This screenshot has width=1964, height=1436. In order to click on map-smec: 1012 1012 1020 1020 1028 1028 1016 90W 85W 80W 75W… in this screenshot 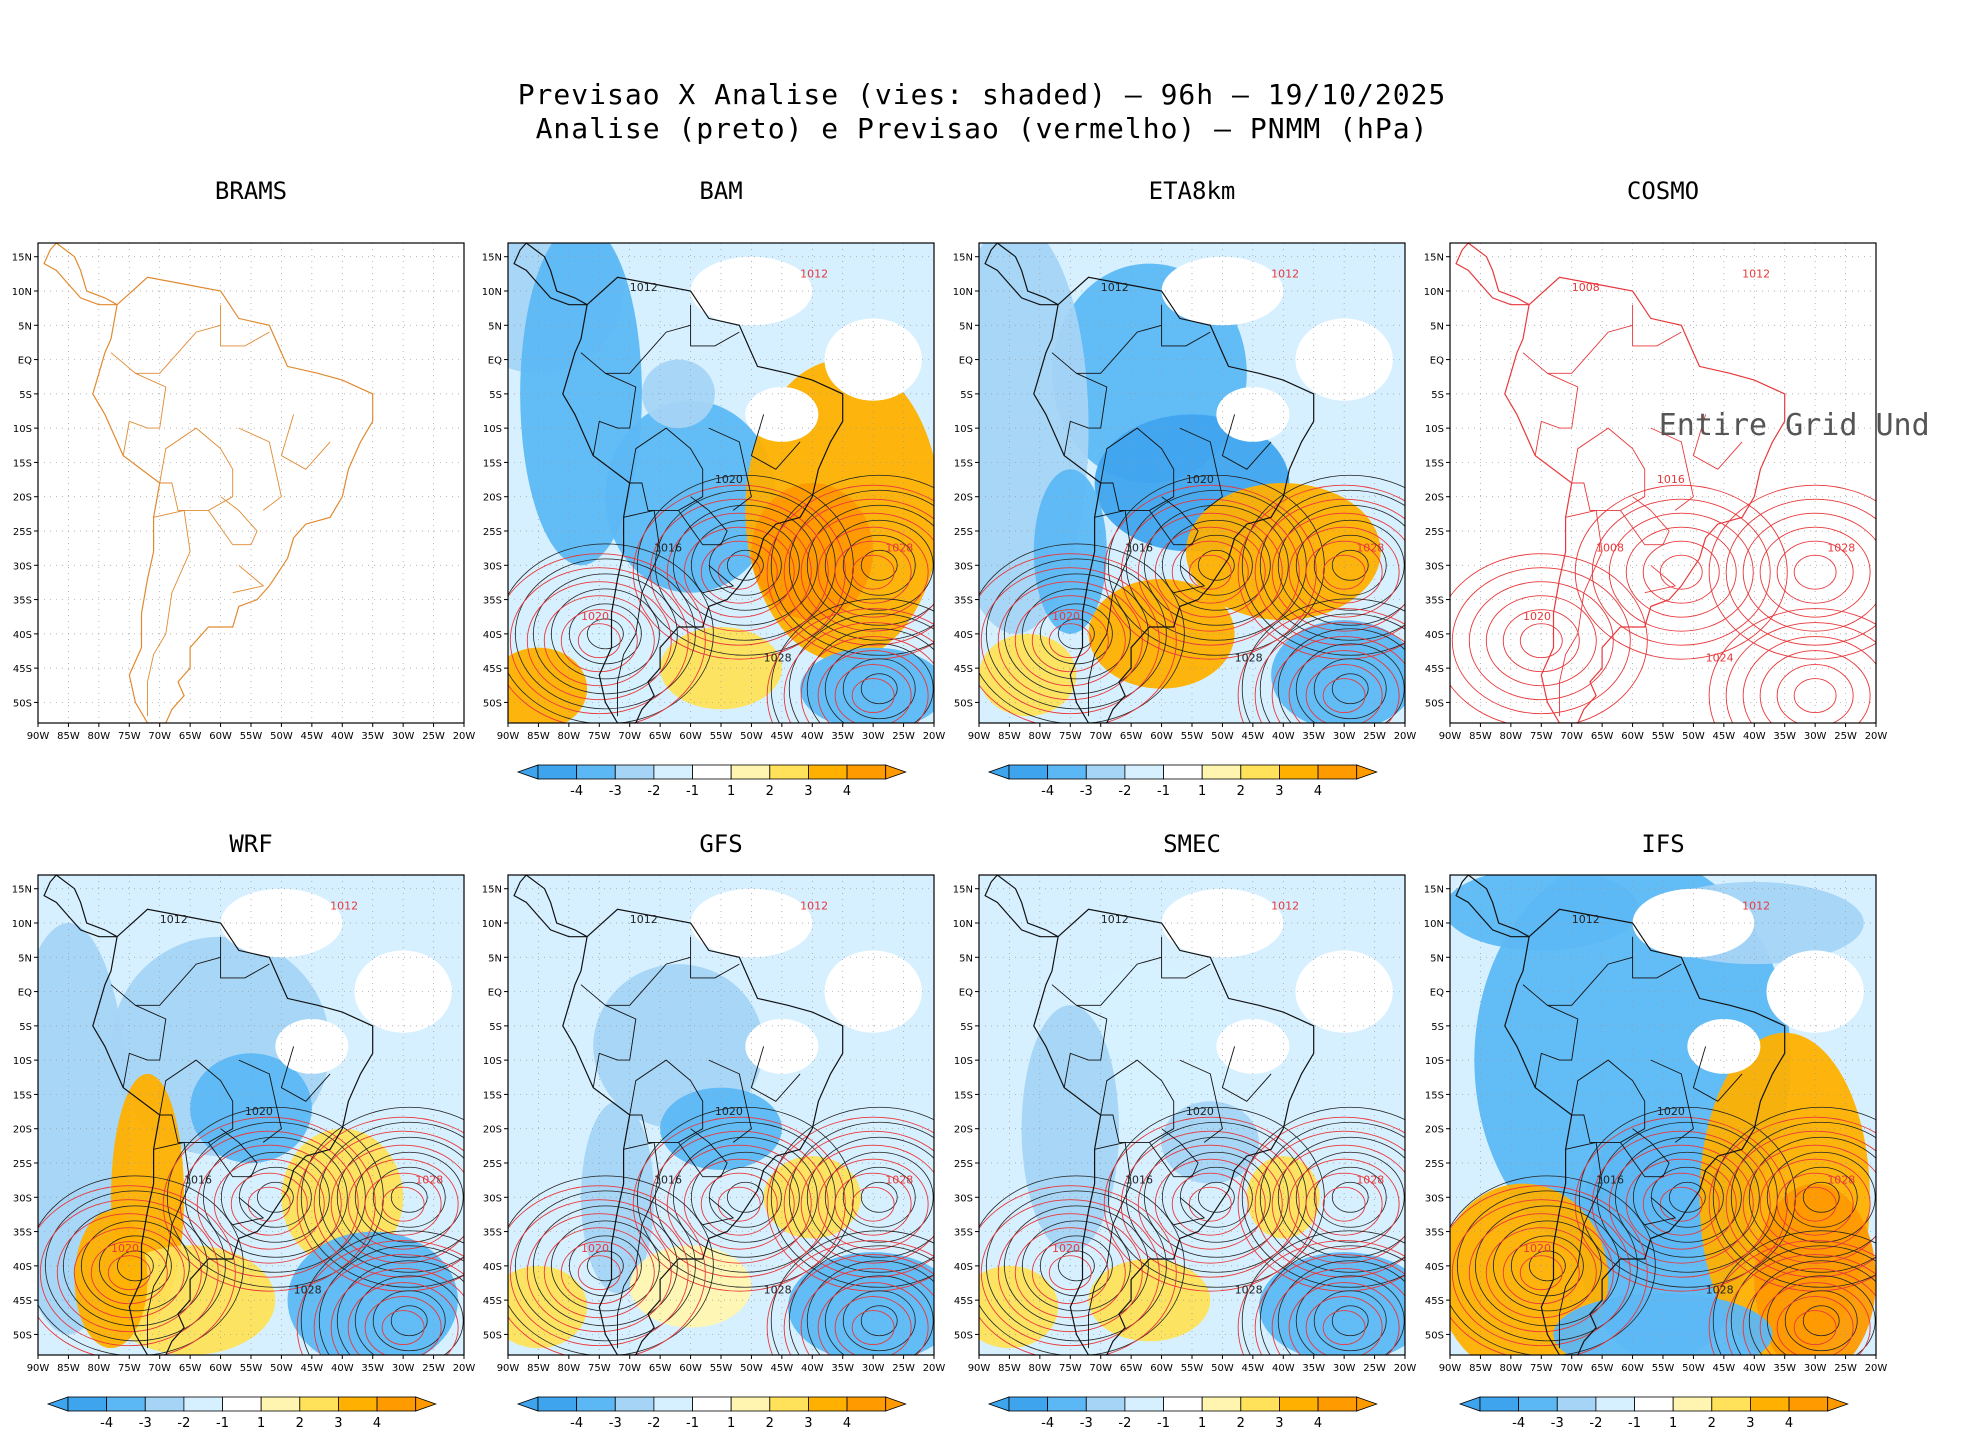, I will do `click(1184, 1124)`.